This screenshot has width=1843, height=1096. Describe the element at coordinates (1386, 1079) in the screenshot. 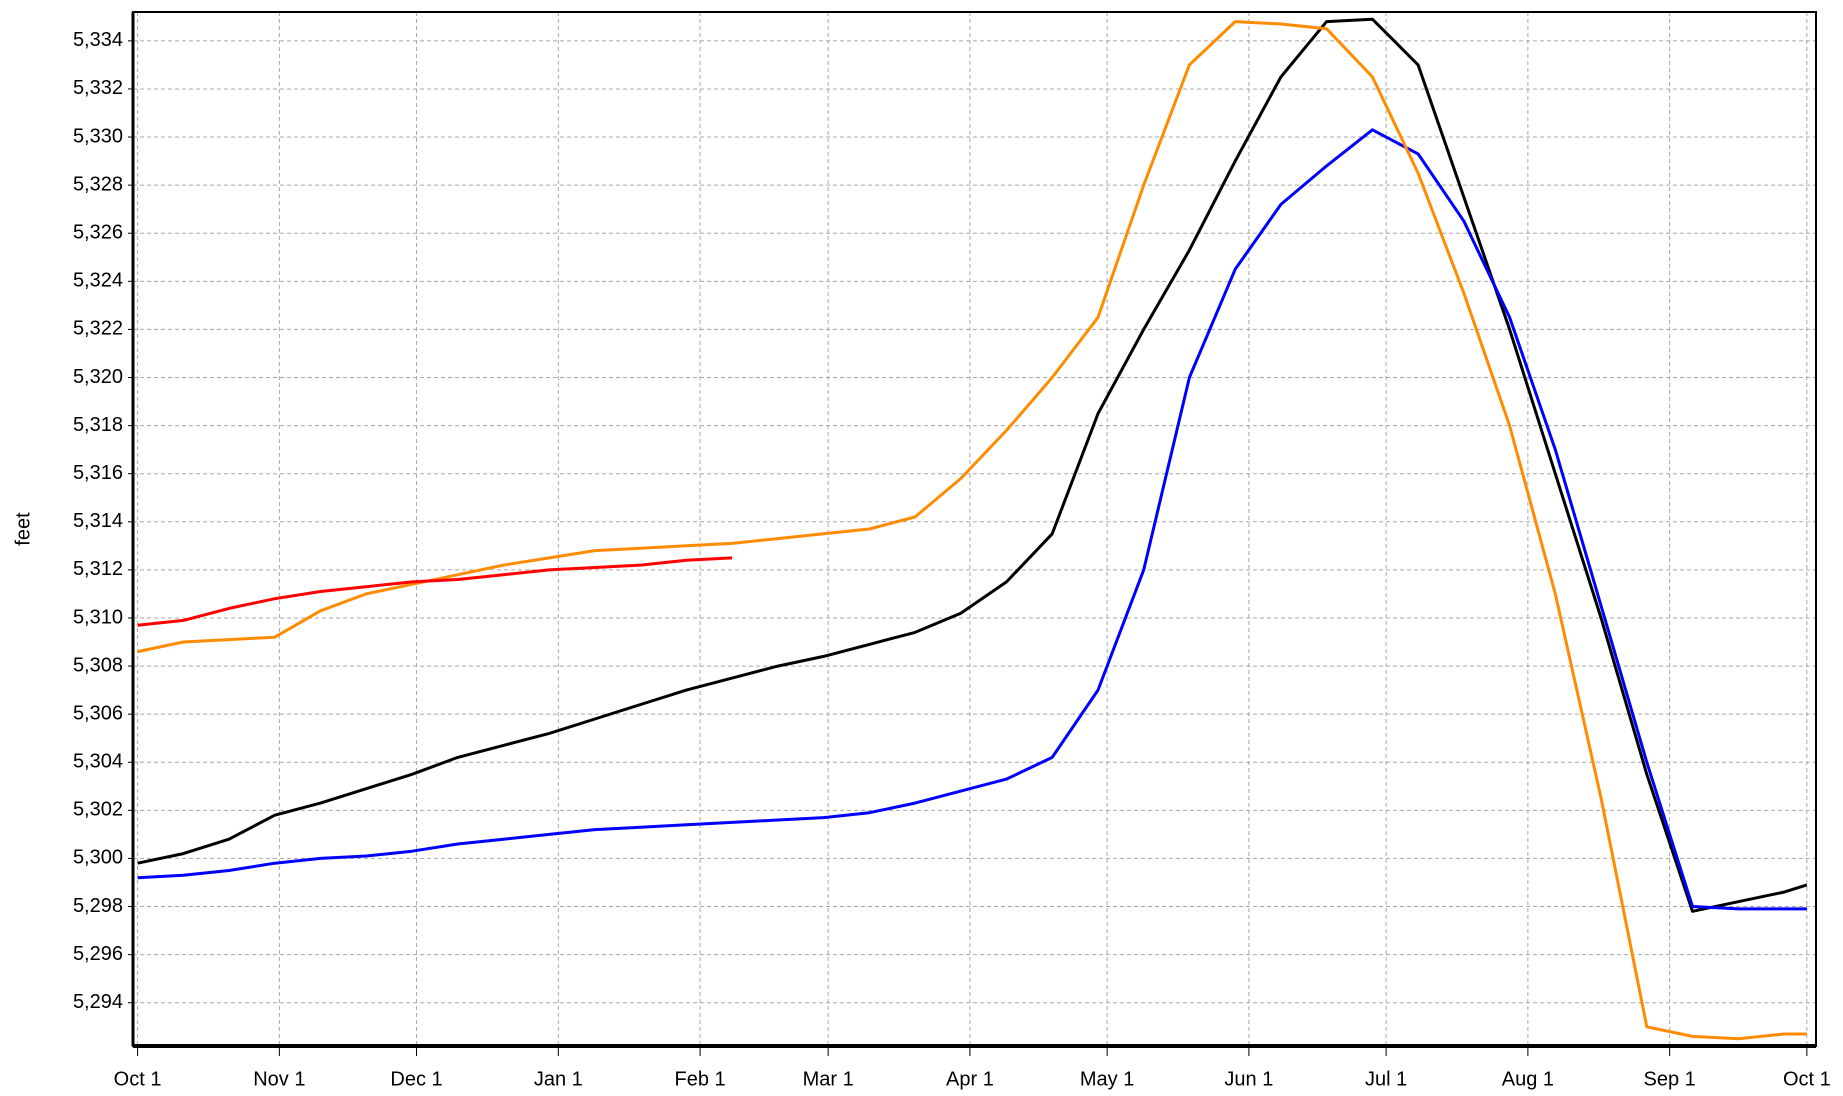

I see `x-tick-label: Jul 1` at that location.